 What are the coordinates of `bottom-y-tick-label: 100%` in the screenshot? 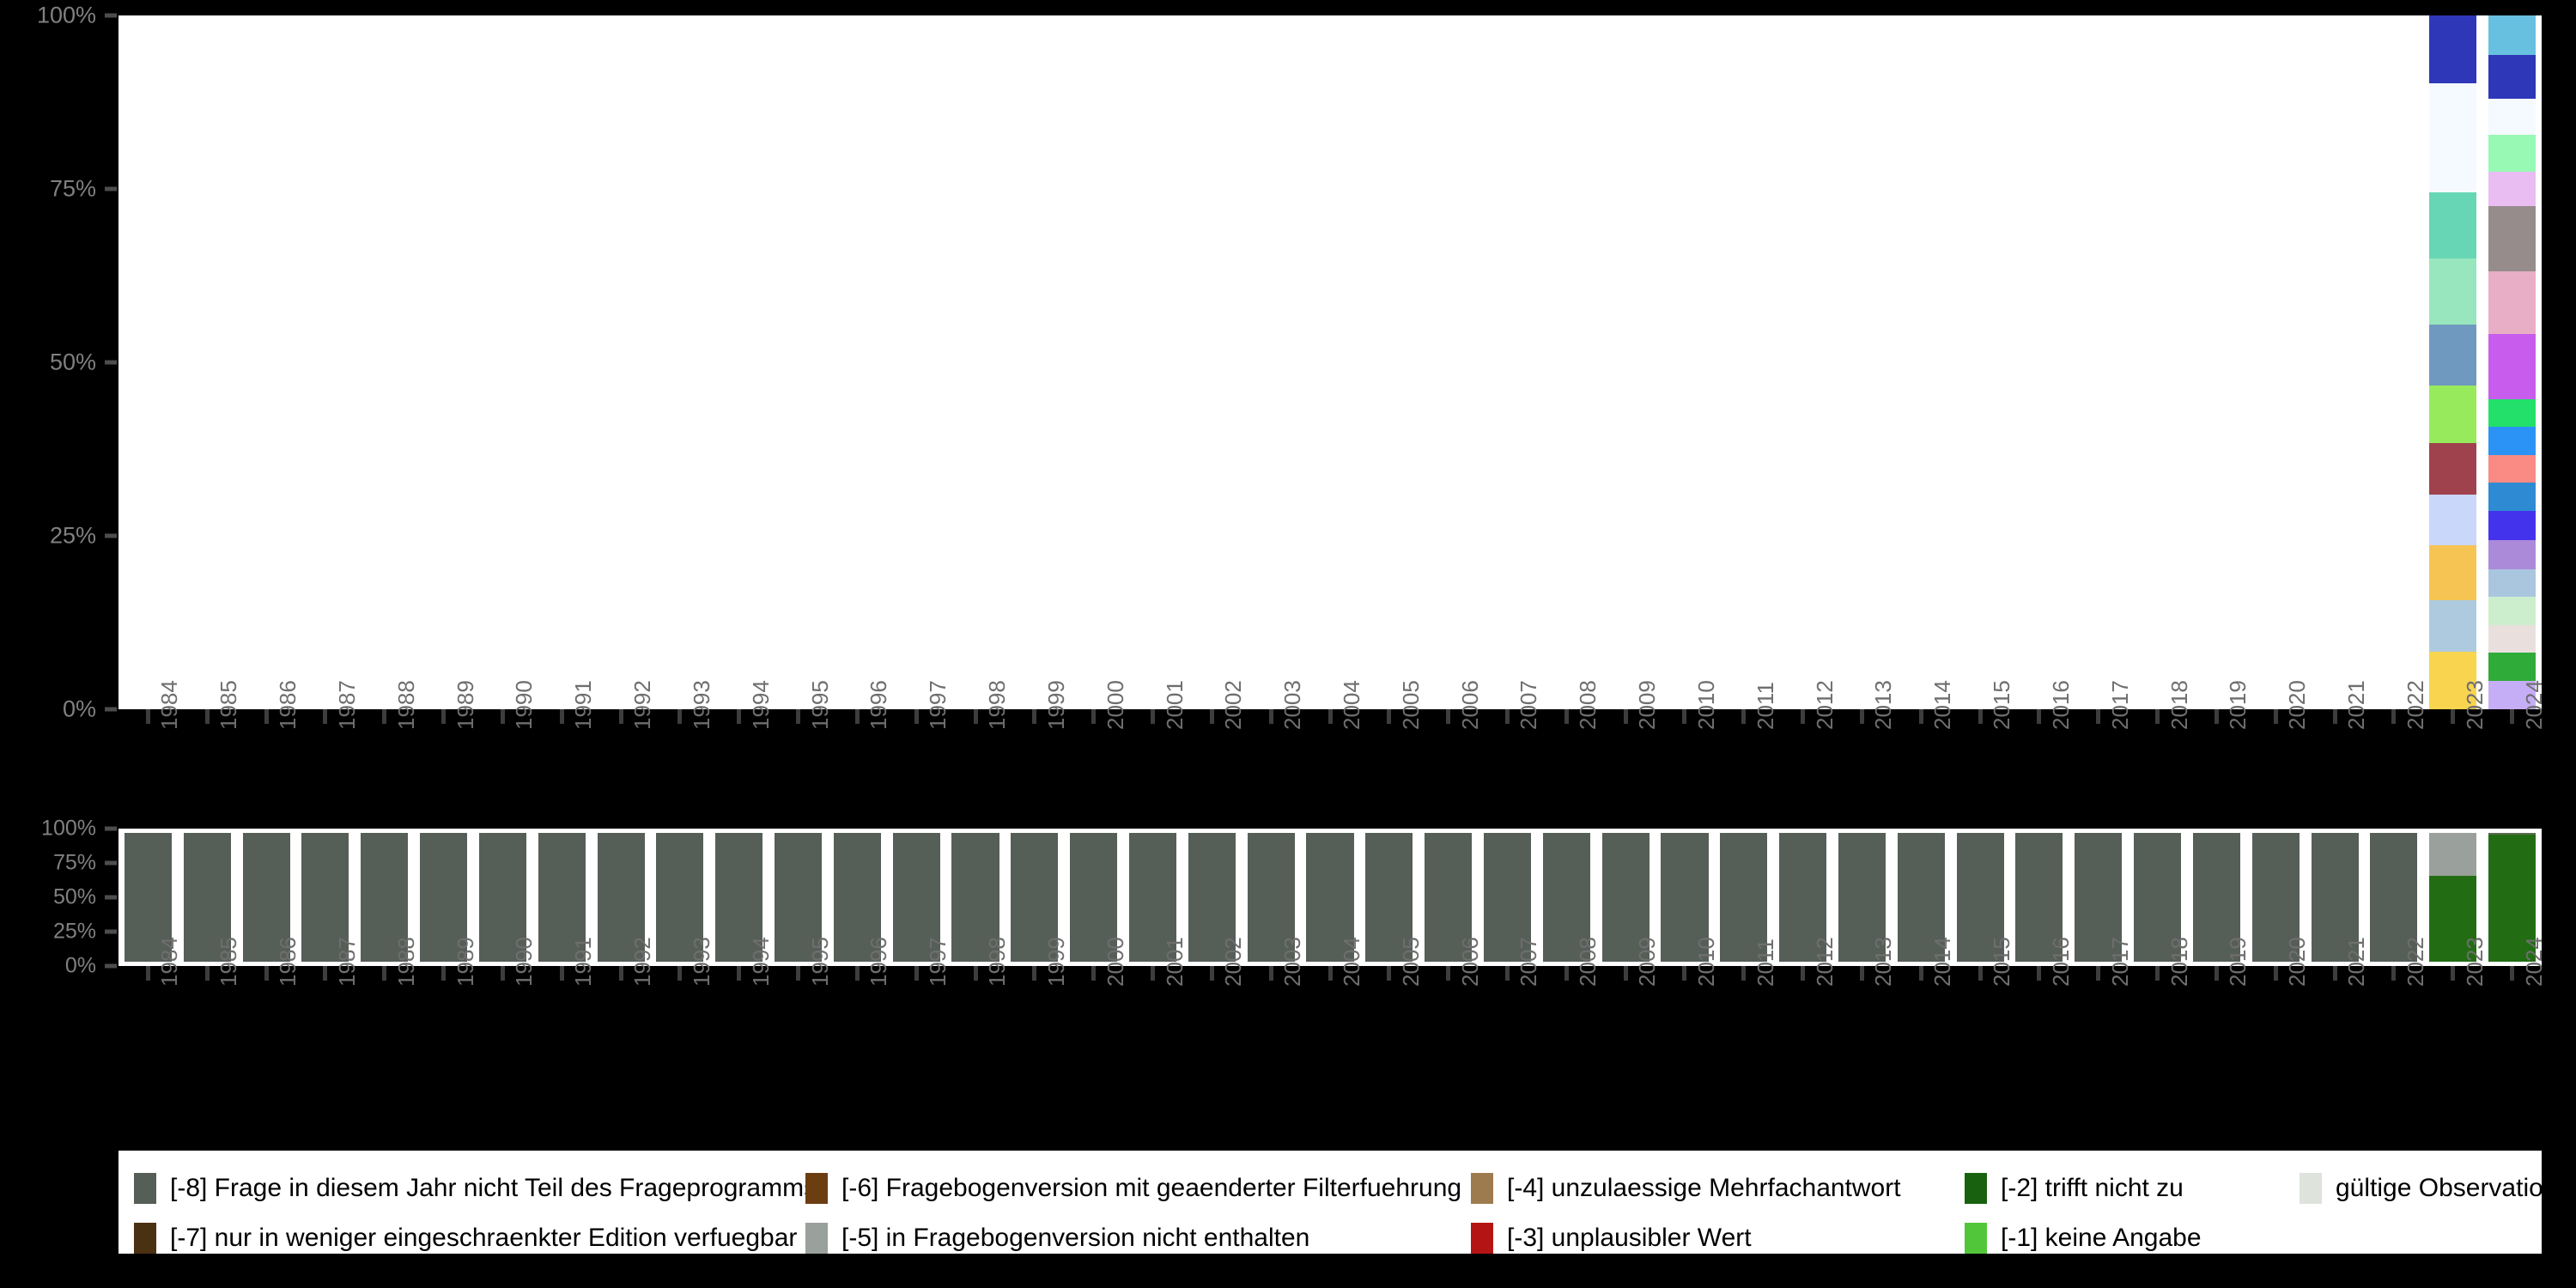 It's located at (69, 828).